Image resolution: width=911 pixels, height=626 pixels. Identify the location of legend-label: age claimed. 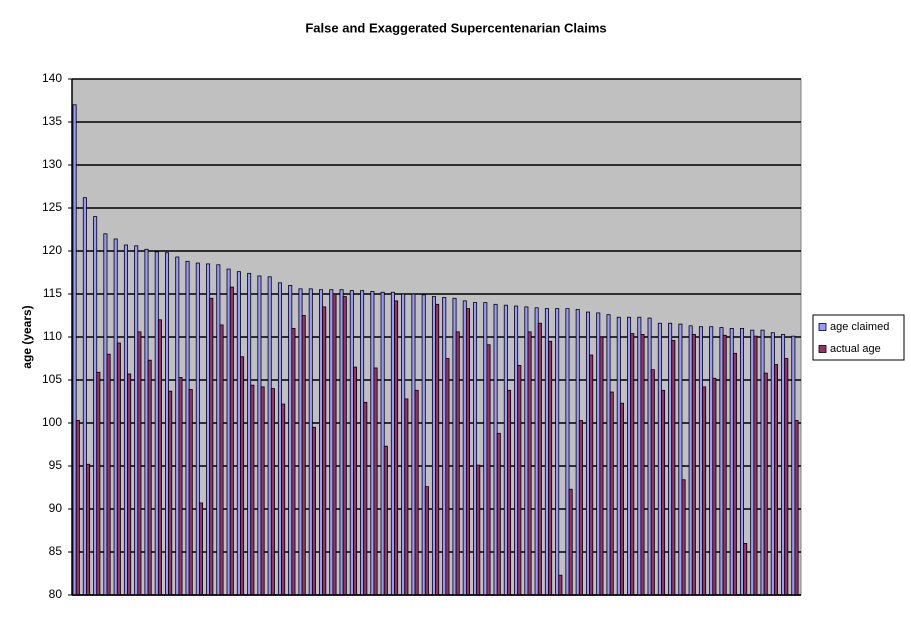
(859, 327).